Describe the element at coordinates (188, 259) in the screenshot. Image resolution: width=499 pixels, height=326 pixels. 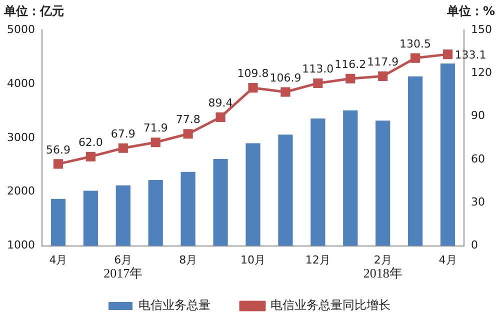
I see `x-tick-label: 8月` at that location.